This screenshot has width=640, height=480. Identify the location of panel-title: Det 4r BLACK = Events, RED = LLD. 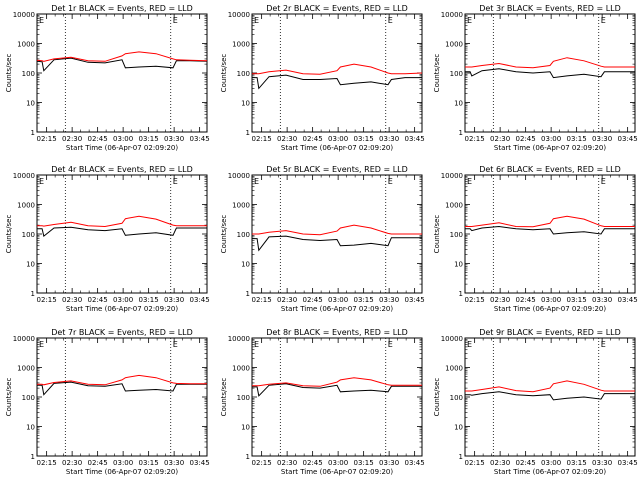
(122, 169).